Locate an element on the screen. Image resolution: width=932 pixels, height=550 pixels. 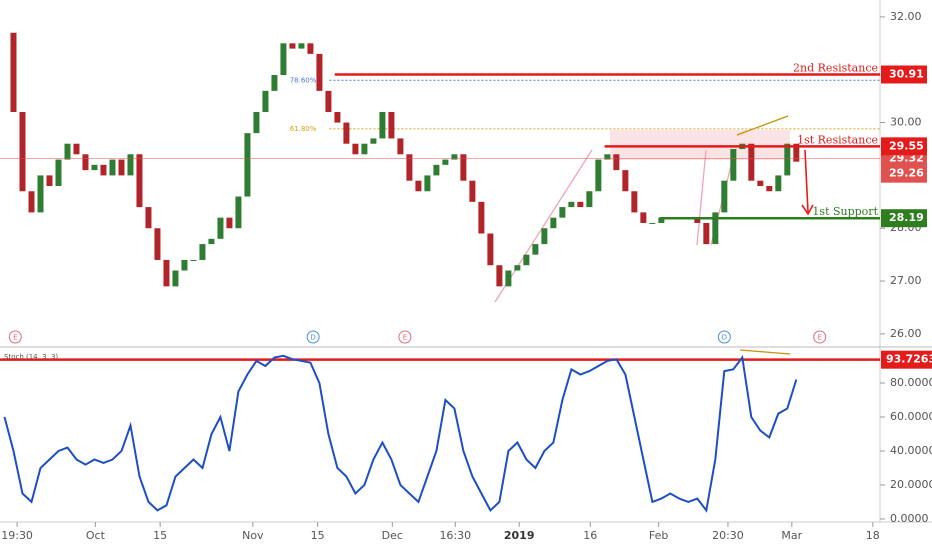
x-tick-label: Mar is located at coordinates (791, 535).